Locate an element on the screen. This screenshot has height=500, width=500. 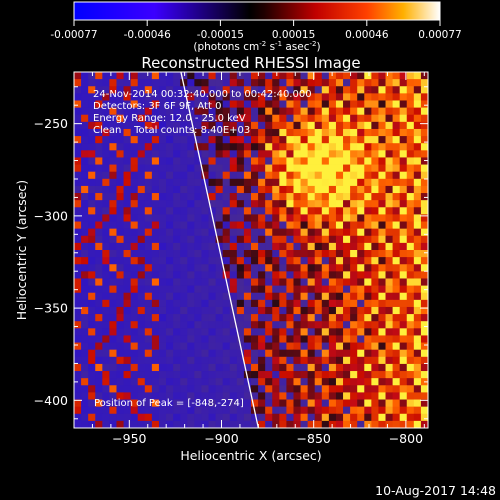
annotation-time-range: 24-Nov-2014 00:32:40.000 to 00:42:40.000 is located at coordinates (202, 94).